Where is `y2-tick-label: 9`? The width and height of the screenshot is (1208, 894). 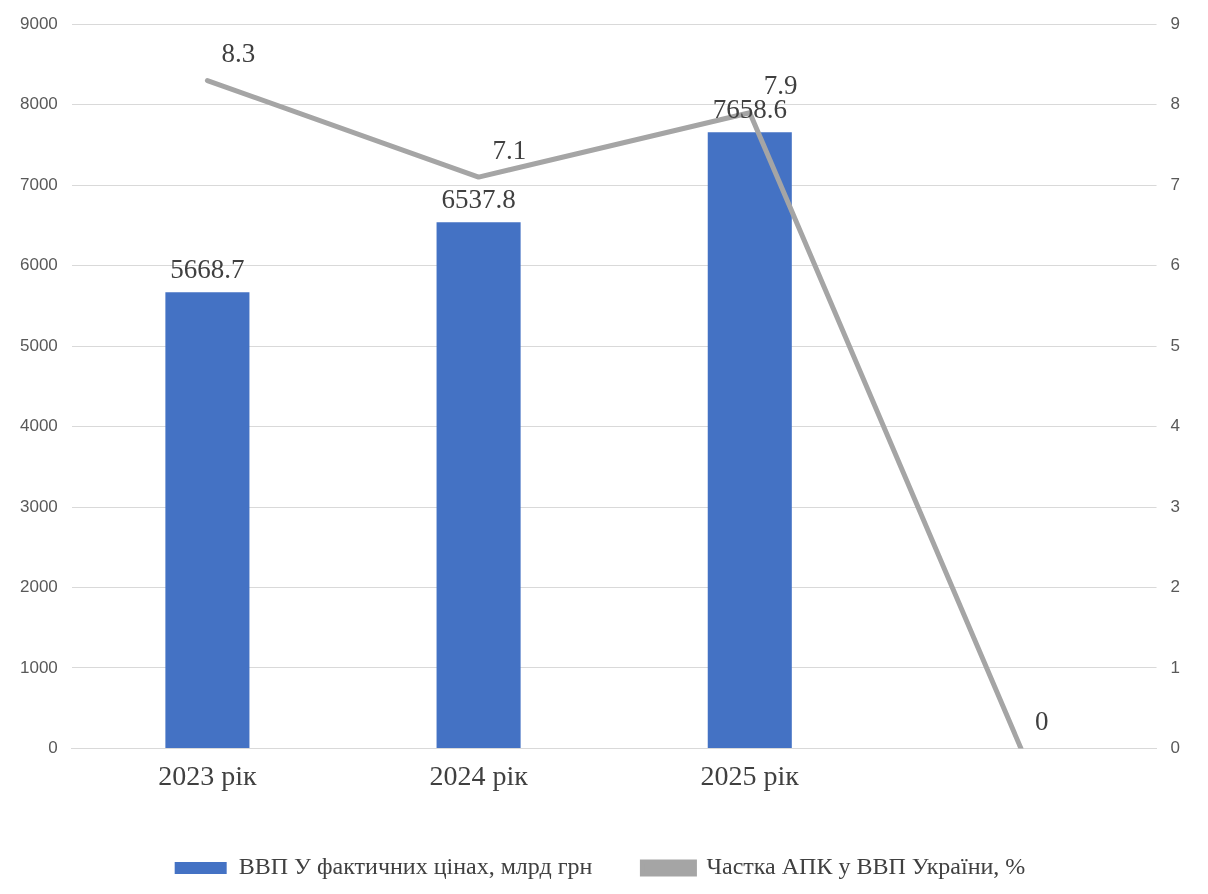 y2-tick-label: 9 is located at coordinates (1175, 23).